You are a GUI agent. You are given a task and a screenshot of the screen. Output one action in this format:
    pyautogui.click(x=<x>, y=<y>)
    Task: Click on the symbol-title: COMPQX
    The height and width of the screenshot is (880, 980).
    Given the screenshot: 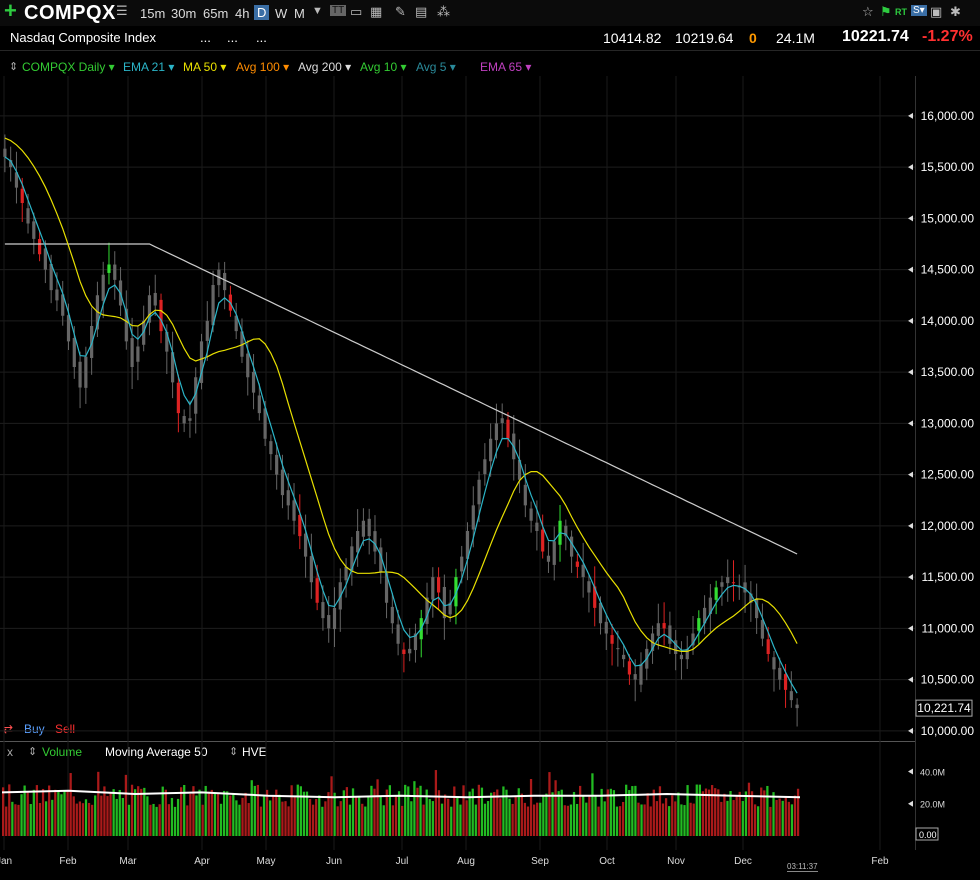 What is the action you would take?
    pyautogui.click(x=70, y=13)
    